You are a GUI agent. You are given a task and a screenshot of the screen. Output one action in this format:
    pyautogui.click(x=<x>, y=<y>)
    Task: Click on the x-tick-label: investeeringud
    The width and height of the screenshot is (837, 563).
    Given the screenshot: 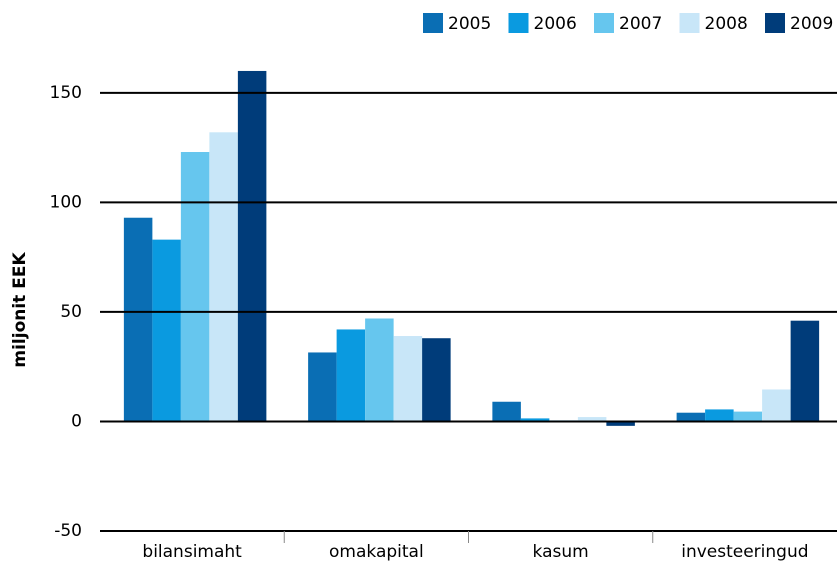 What is the action you would take?
    pyautogui.click(x=744, y=552)
    